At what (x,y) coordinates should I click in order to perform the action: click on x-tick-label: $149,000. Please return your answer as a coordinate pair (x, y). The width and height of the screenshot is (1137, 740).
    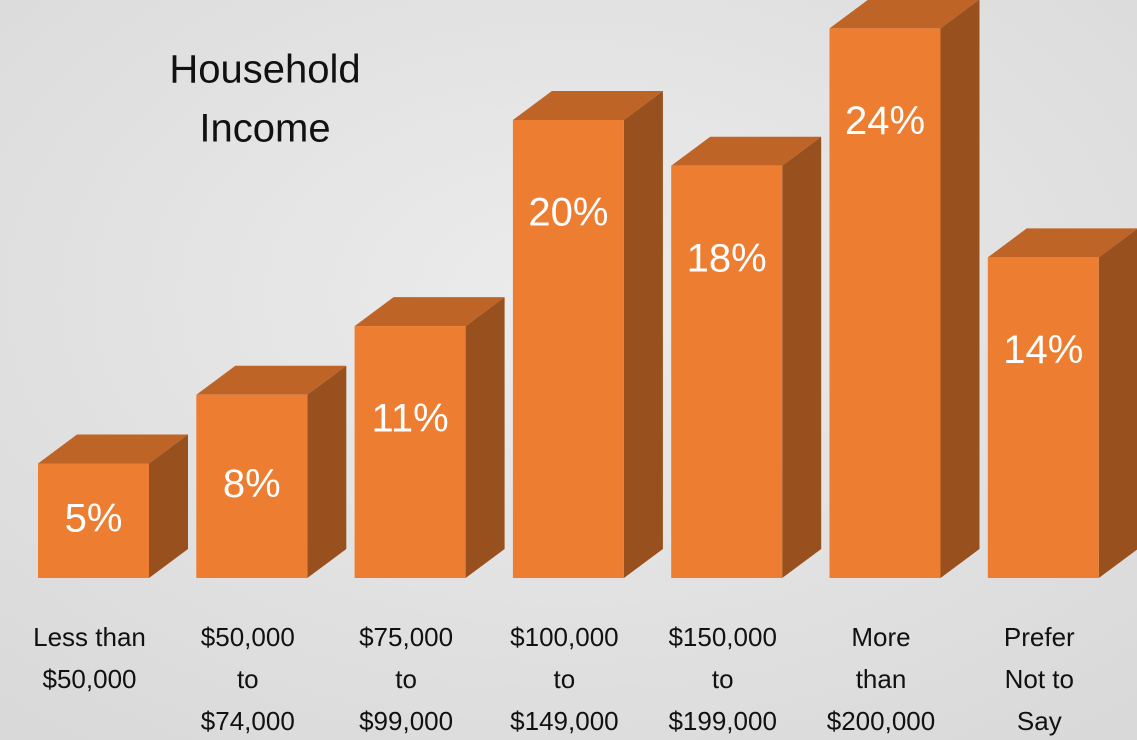
    Looking at the image, I should click on (564, 721).